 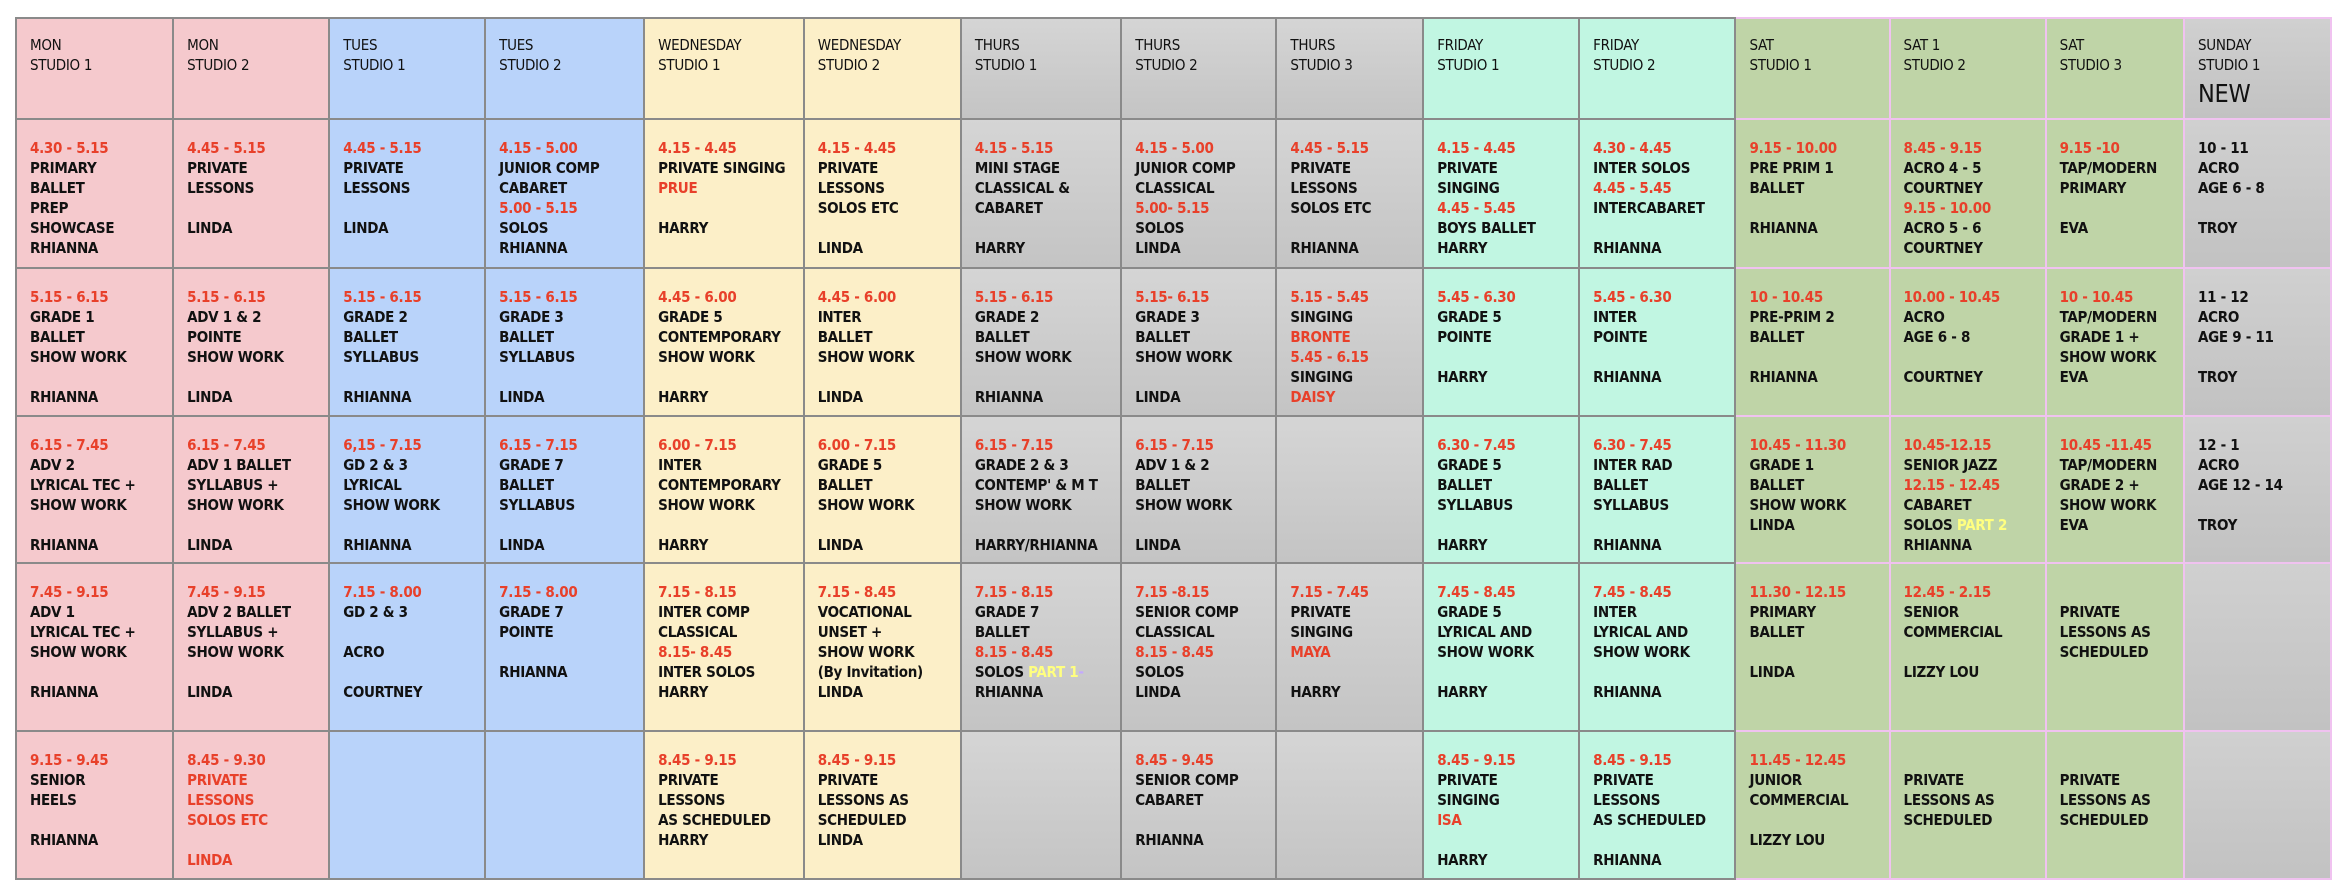 I want to click on header-day: TUES, so click(x=360, y=45).